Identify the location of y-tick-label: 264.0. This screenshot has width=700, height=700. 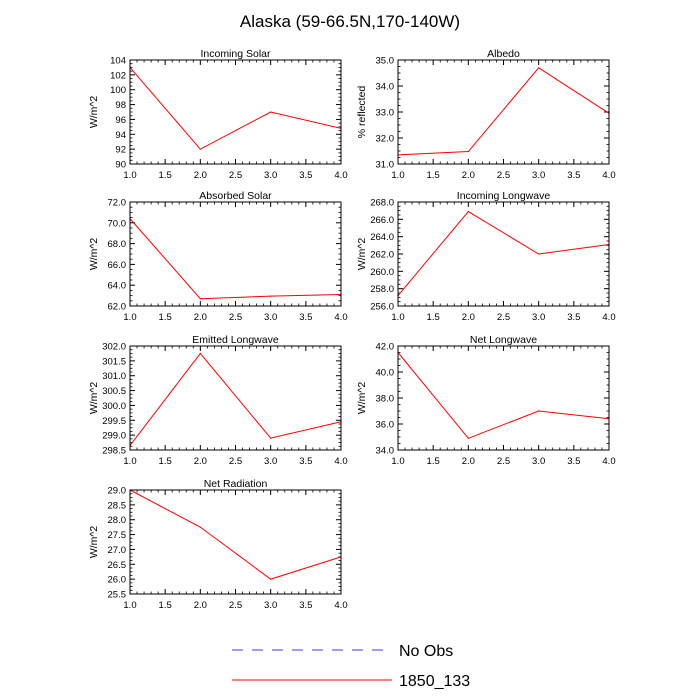
(382, 237).